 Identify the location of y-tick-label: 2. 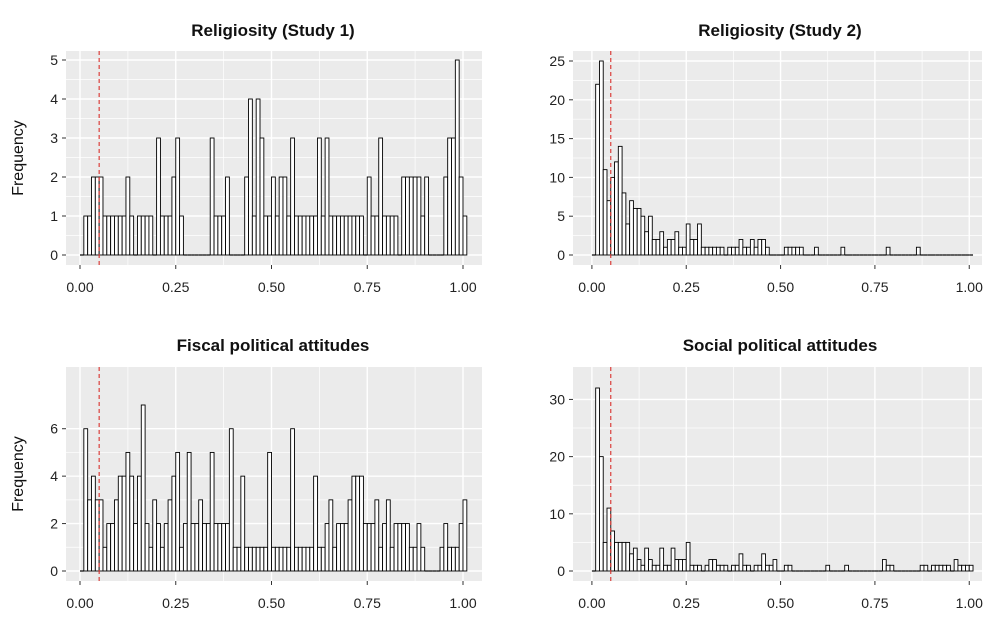
(54, 177).